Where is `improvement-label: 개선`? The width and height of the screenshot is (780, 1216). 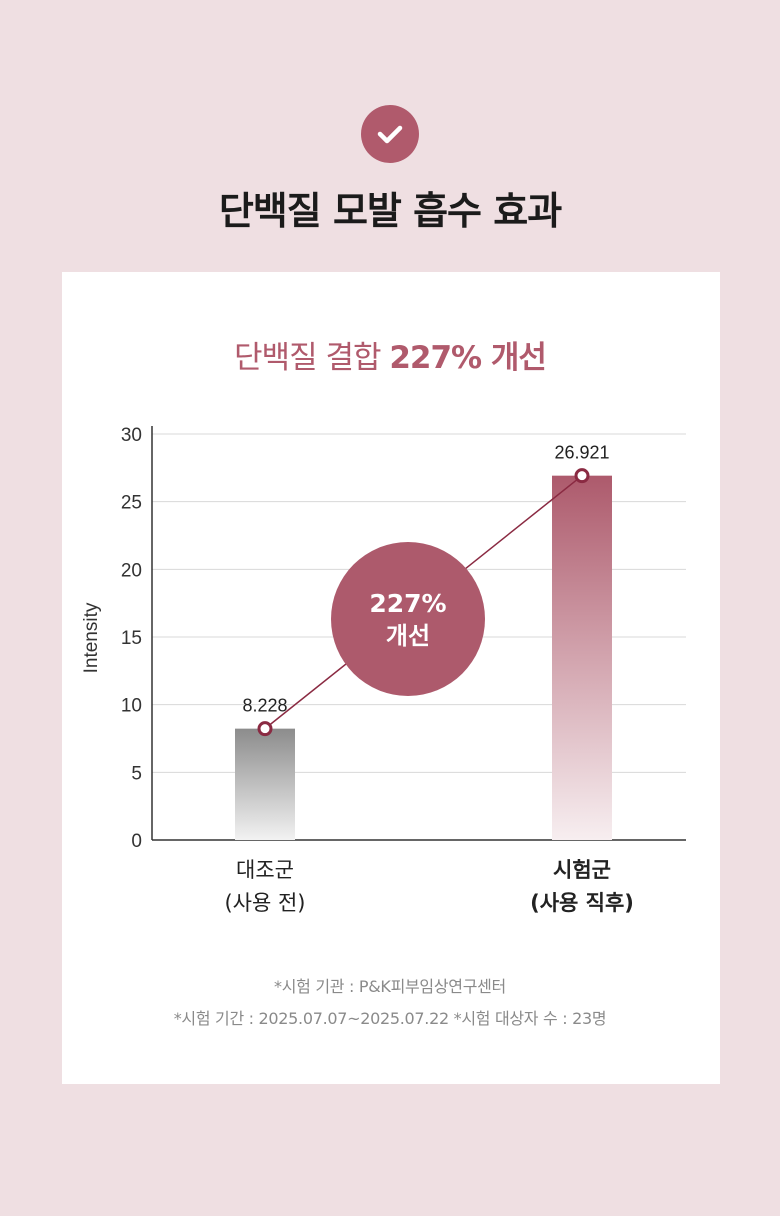 improvement-label: 개선 is located at coordinates (408, 636).